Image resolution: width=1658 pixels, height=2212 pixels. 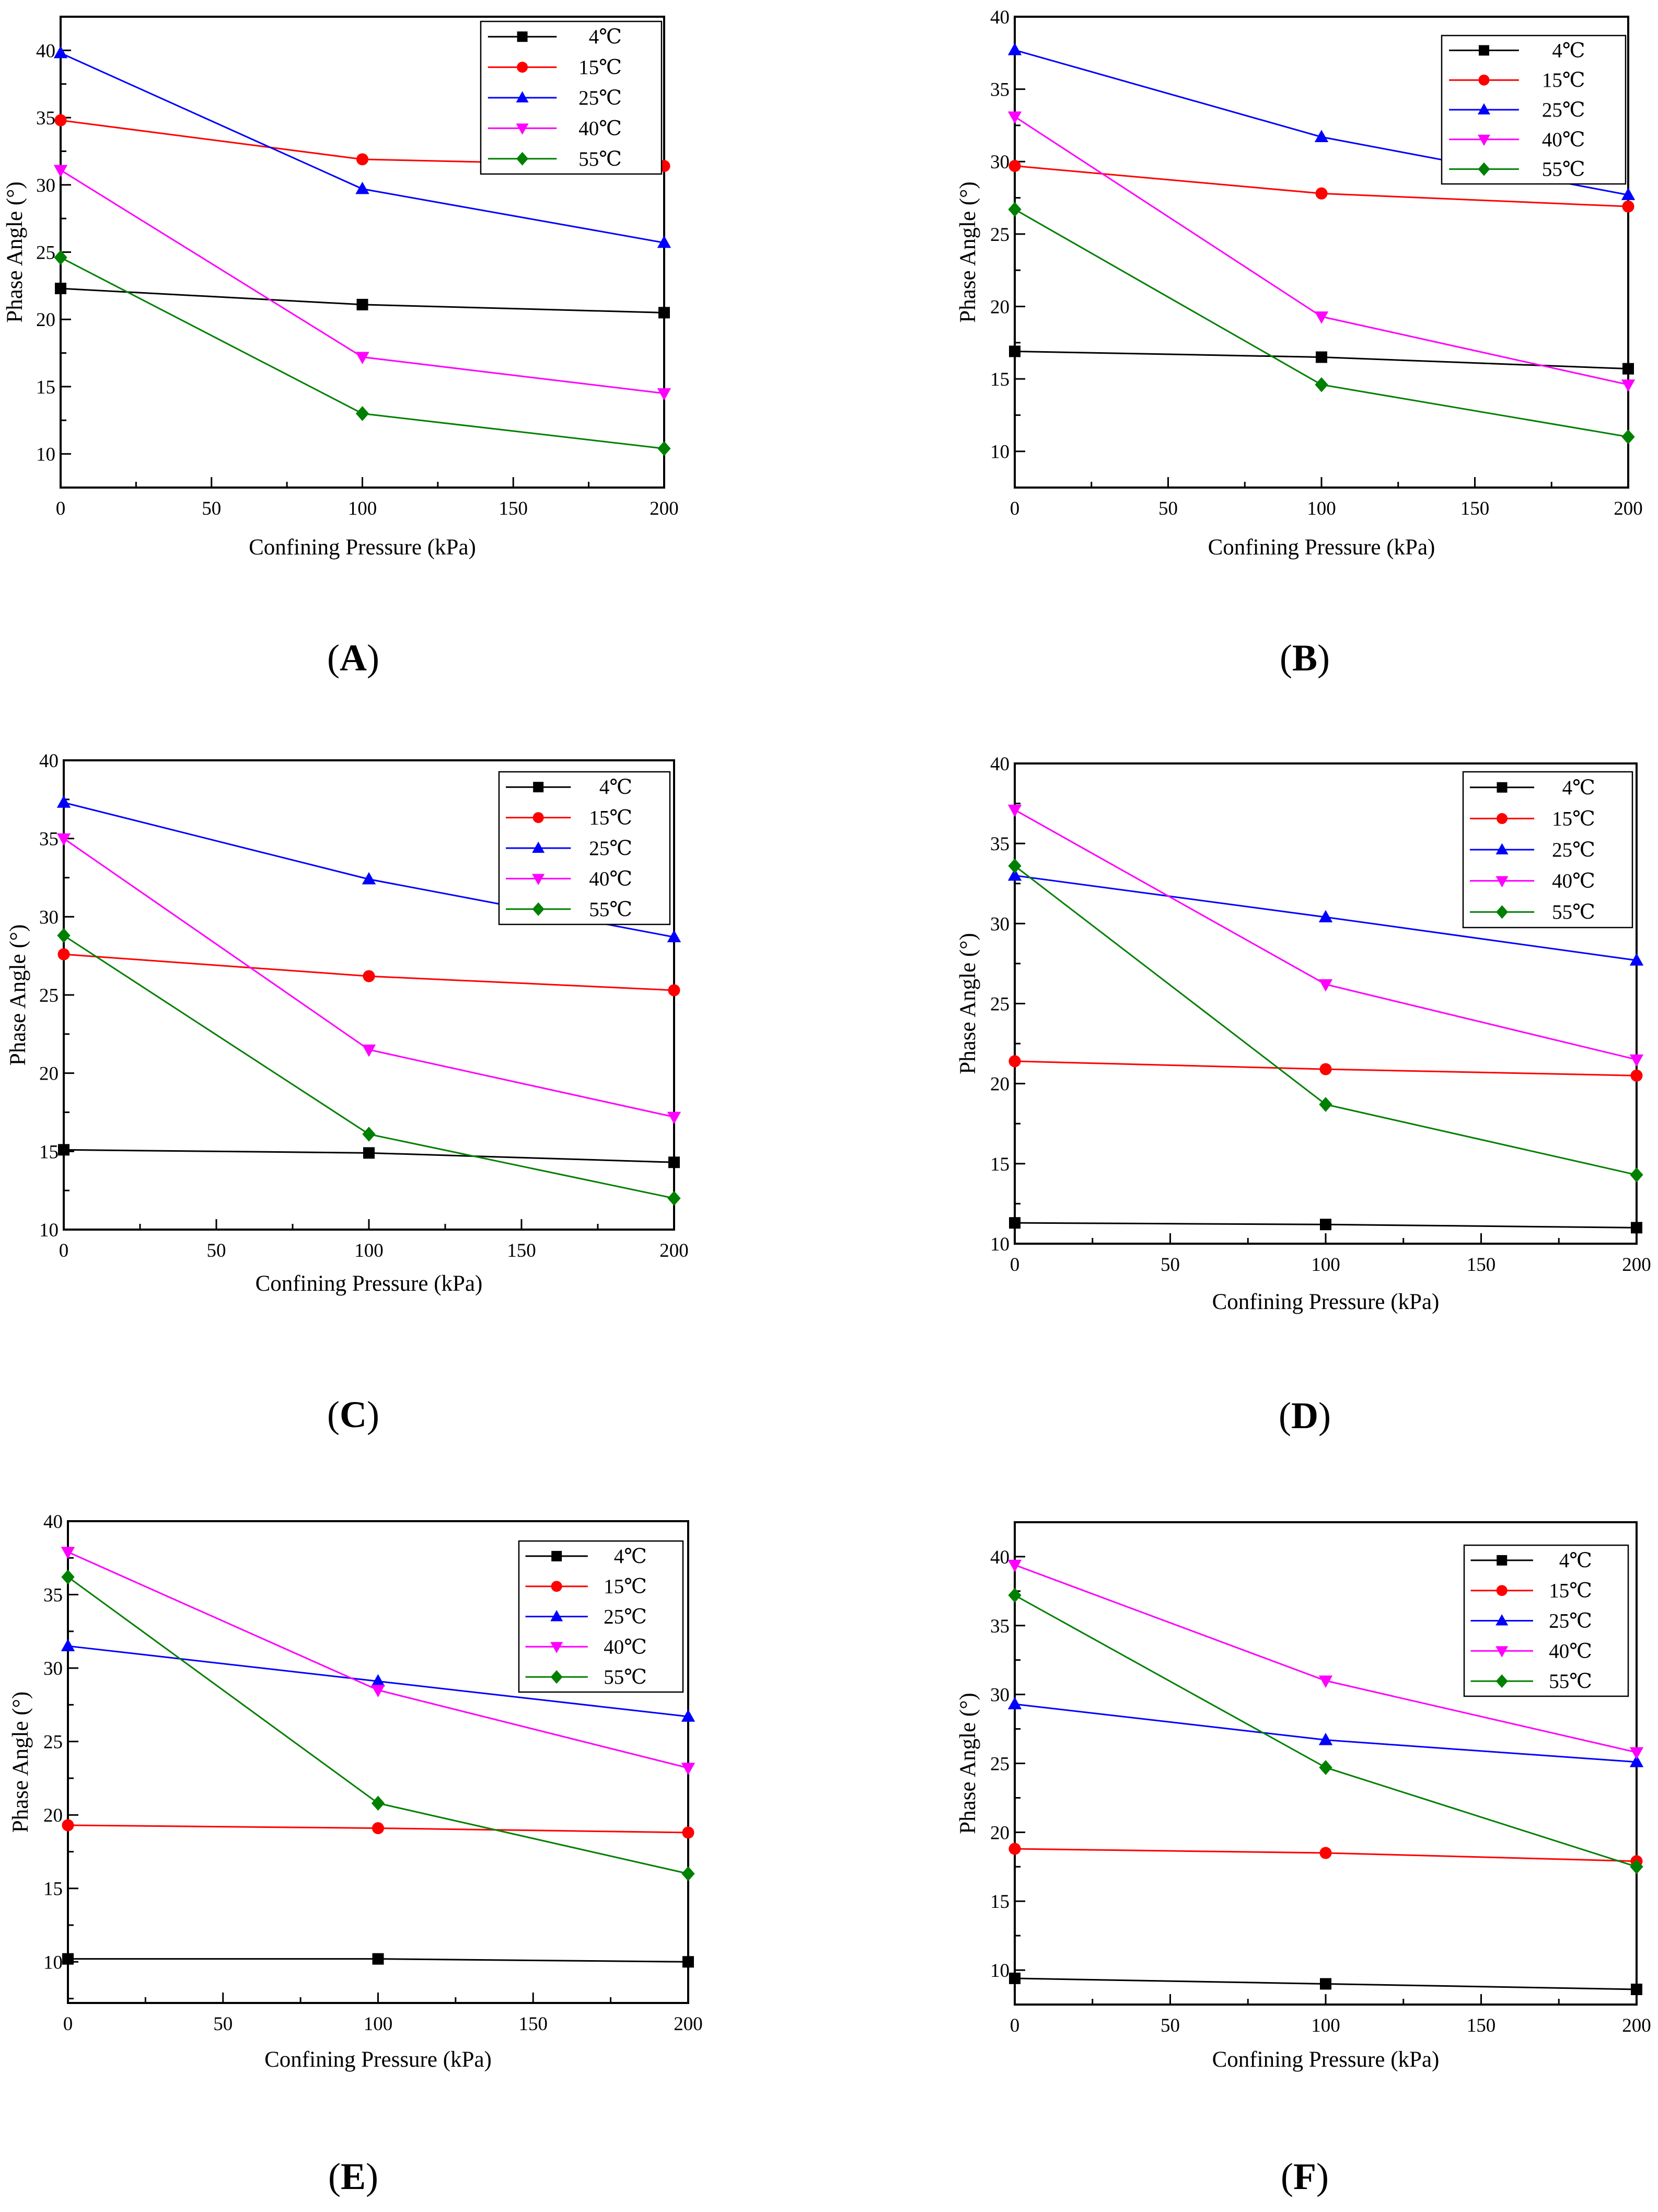 What do you see at coordinates (369, 1153) in the screenshot?
I see `data-point-4c-100kpa` at bounding box center [369, 1153].